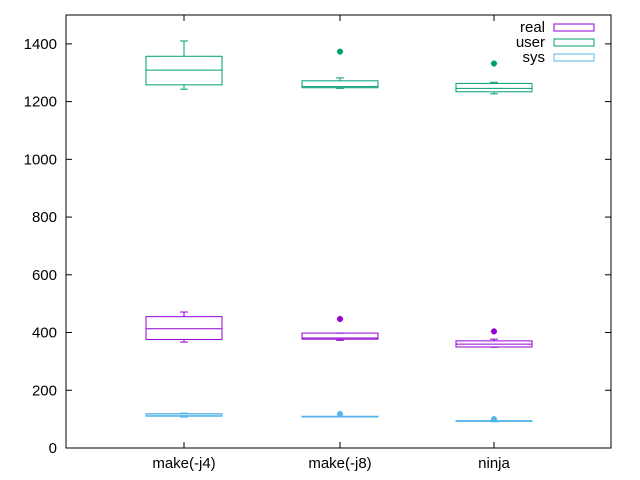 The height and width of the screenshot is (480, 640). What do you see at coordinates (44, 333) in the screenshot?
I see `y-tick-label: 400` at bounding box center [44, 333].